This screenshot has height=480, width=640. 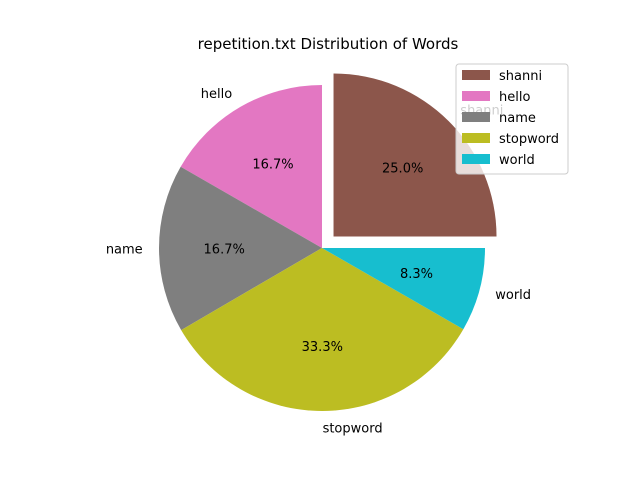 I want to click on slice-label-stopword: stopword, so click(x=353, y=428).